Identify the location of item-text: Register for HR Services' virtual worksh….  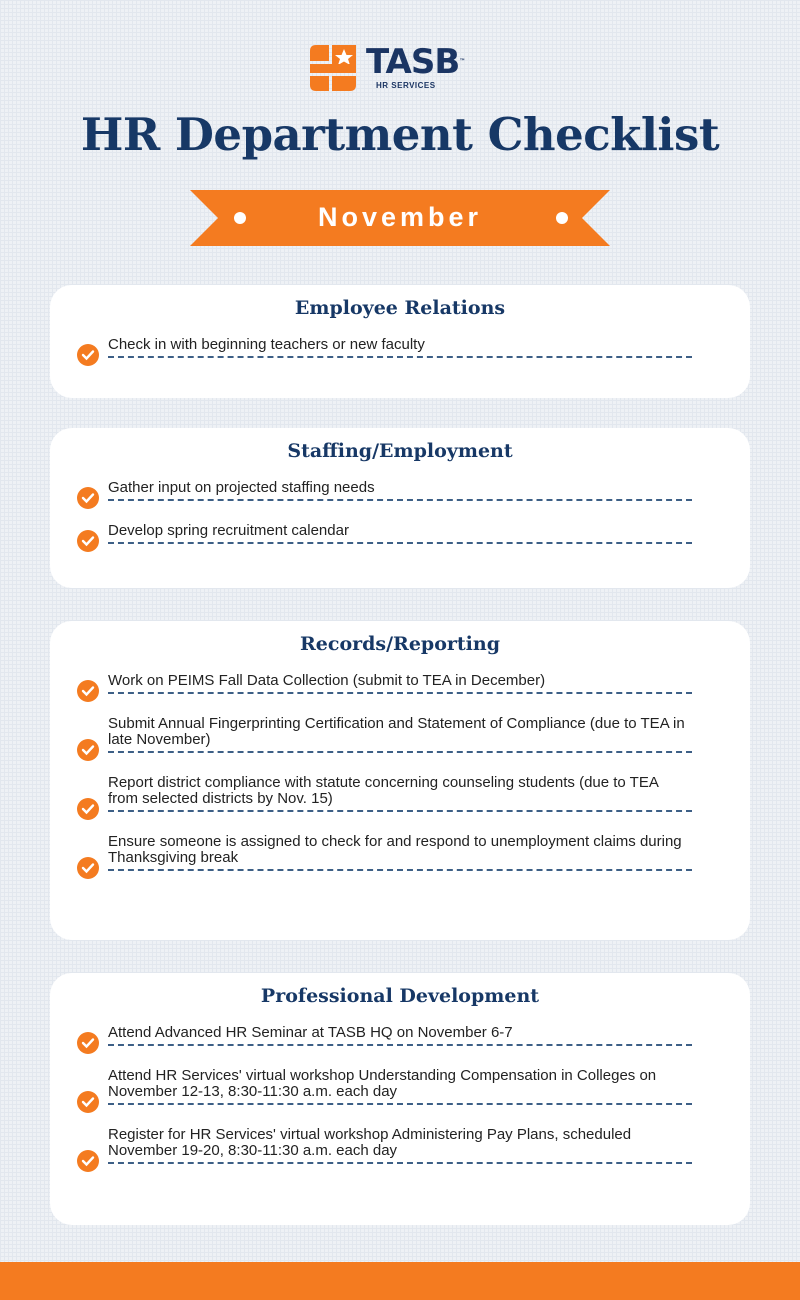
(370, 1142).